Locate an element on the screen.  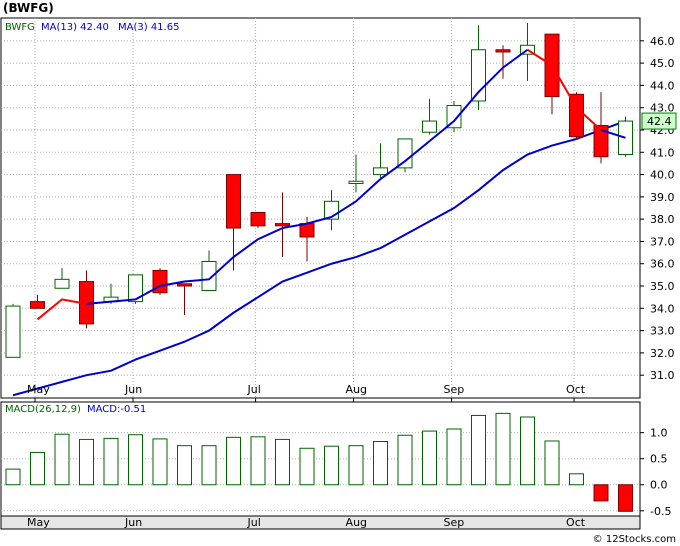
price-tick-label: 45.0 is located at coordinates (662, 63).